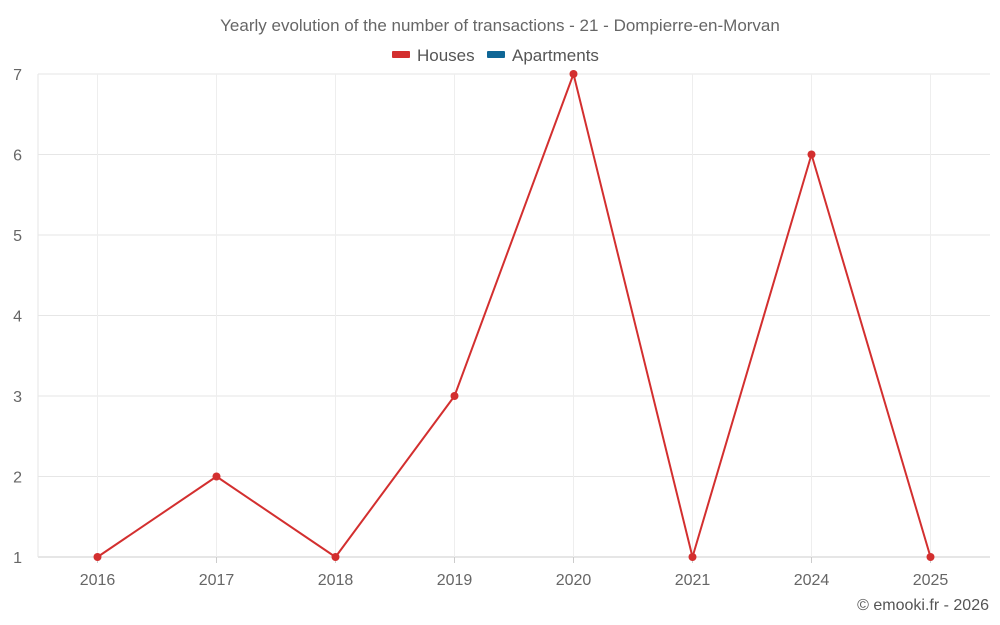  I want to click on x-tick-label: 2024, so click(812, 580).